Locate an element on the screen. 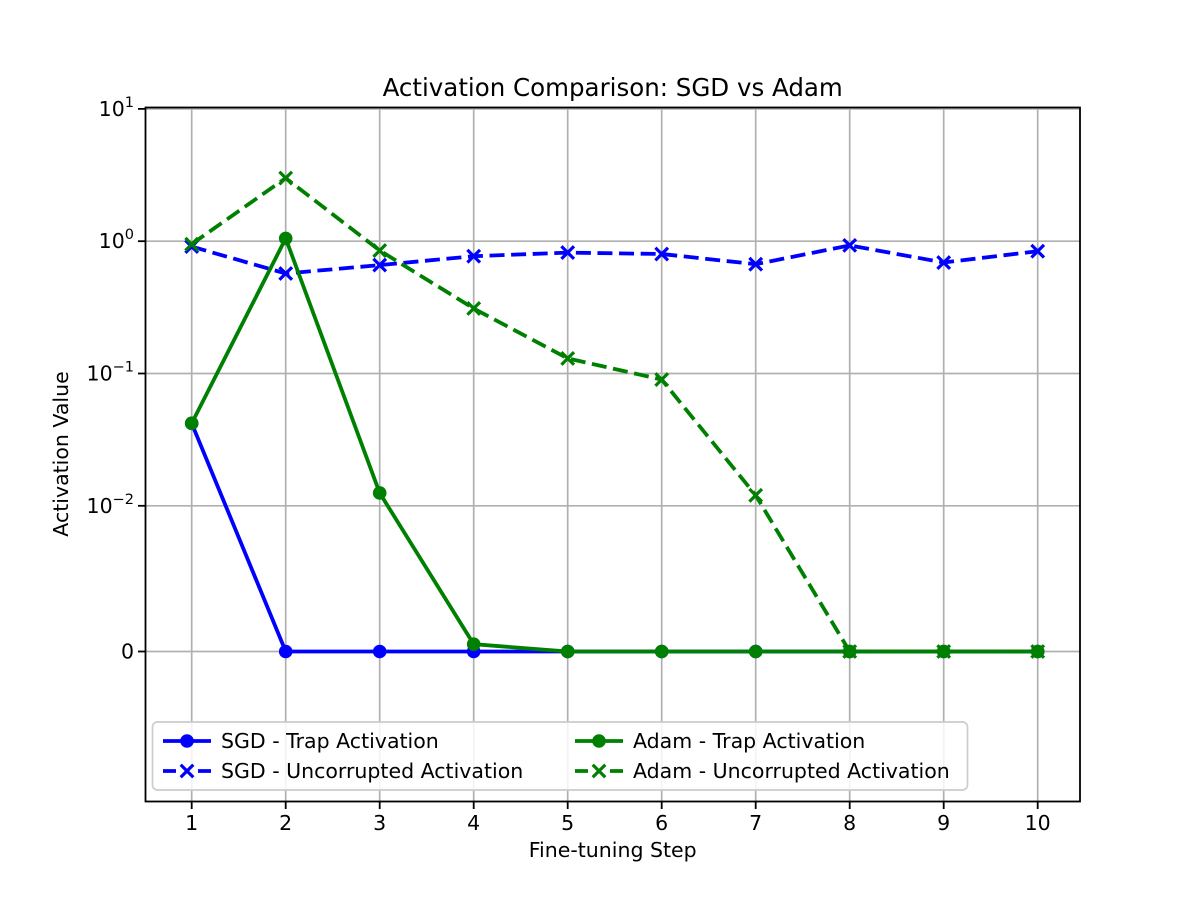  legend-marker-adam-uncorrupted-activation is located at coordinates (599, 771).